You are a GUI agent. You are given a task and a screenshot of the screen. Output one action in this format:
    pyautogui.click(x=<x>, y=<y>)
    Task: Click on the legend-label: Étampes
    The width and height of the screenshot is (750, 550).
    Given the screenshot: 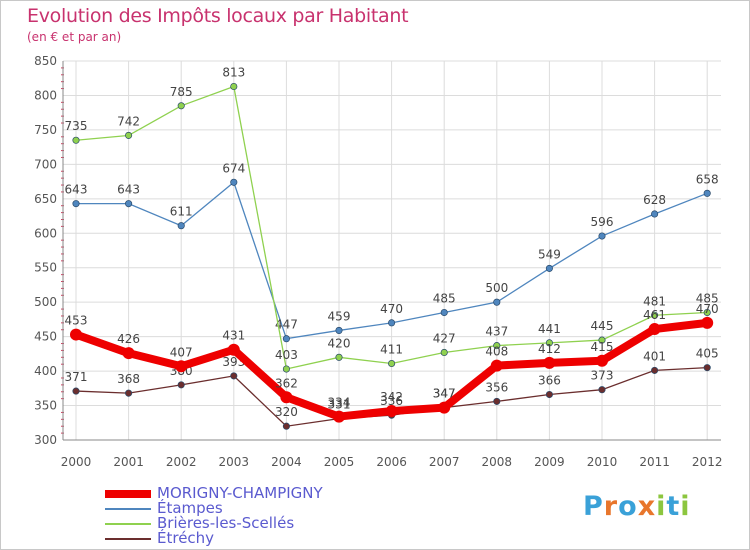 What is the action you would take?
    pyautogui.click(x=190, y=508)
    